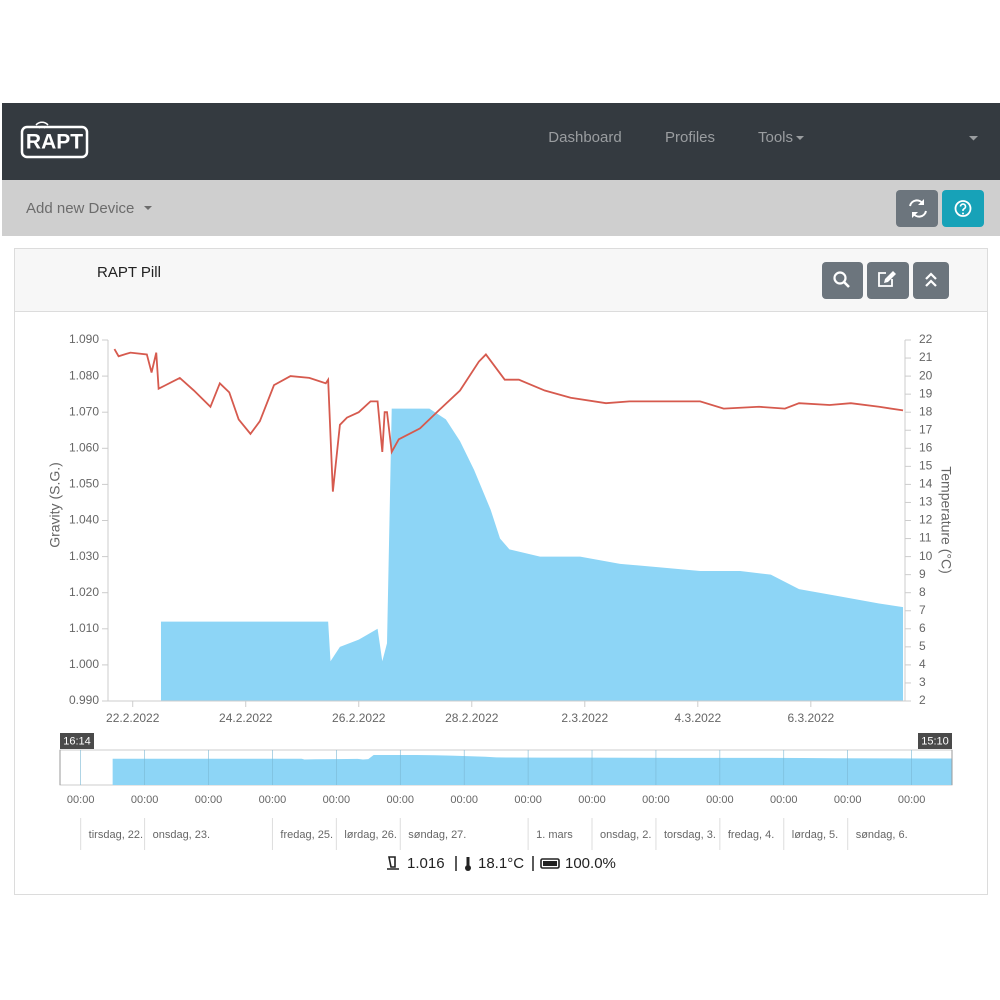  Describe the element at coordinates (532, 770) in the screenshot. I see `navigator-area` at that location.